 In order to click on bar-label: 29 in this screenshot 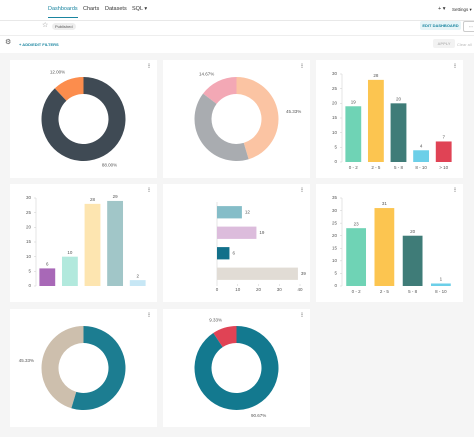, I will do `click(116, 196)`.